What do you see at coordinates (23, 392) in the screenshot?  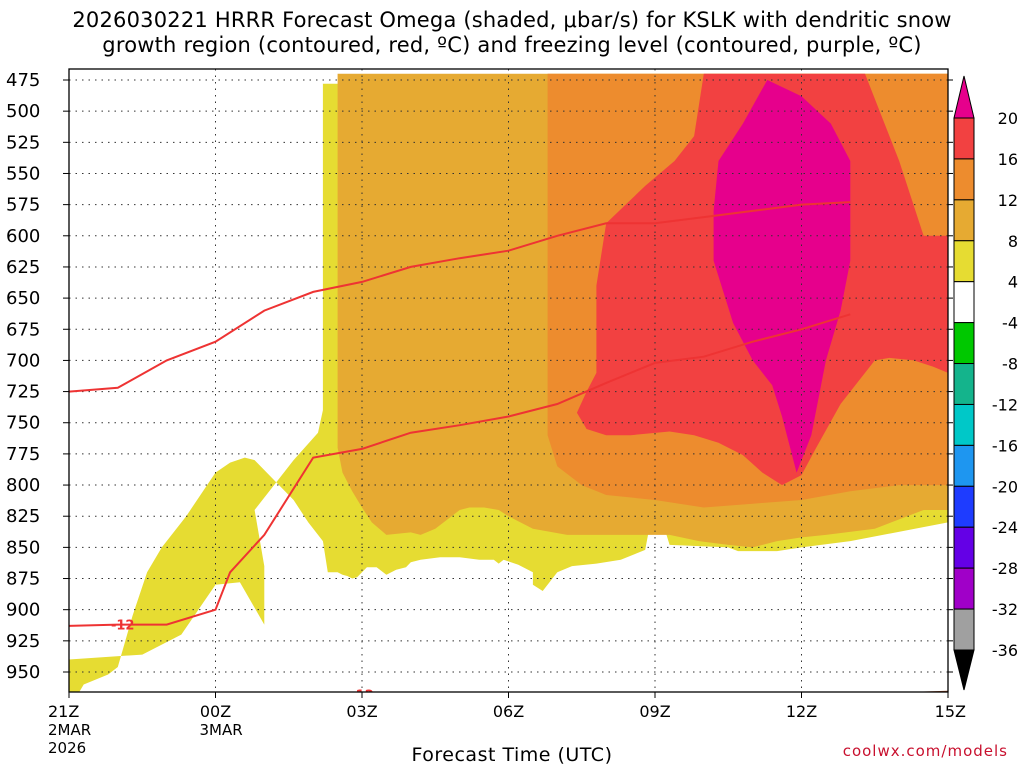 I see `y-tick-label: 725` at bounding box center [23, 392].